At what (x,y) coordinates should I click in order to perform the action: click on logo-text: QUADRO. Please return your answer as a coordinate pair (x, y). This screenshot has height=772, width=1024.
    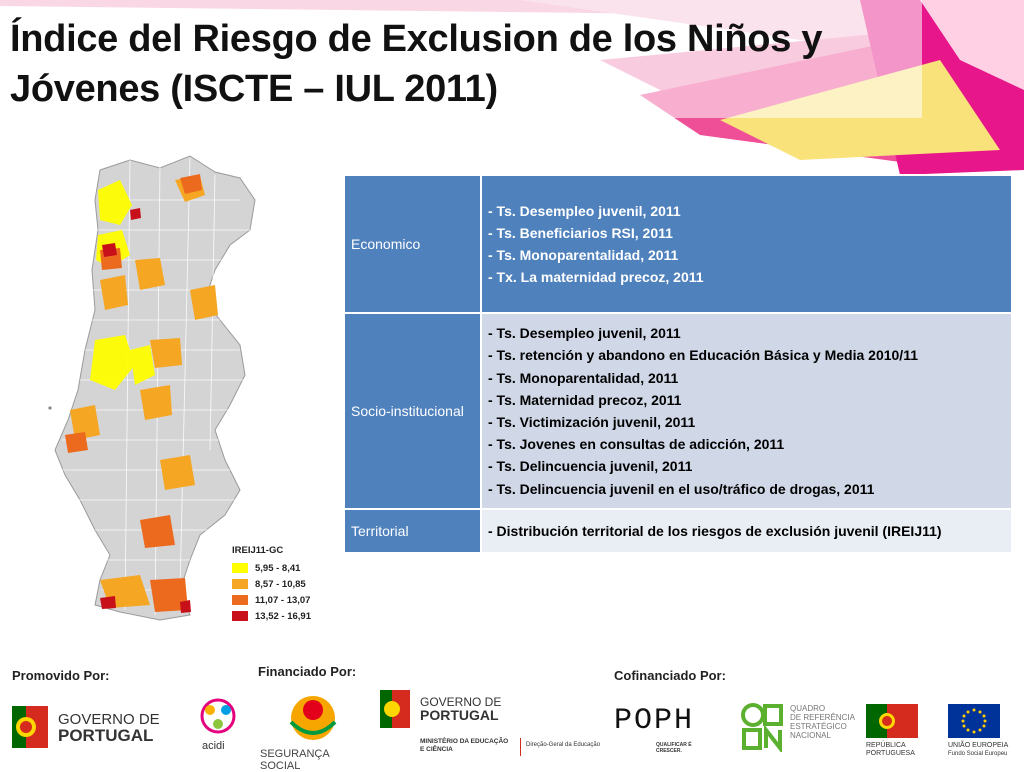
    Looking at the image, I should click on (808, 708).